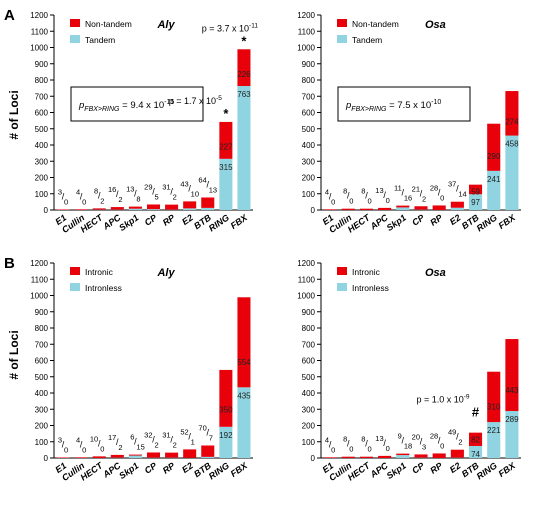 This screenshot has height=505, width=550. I want to click on p-value-annotation-exp: -5, so click(219, 98).